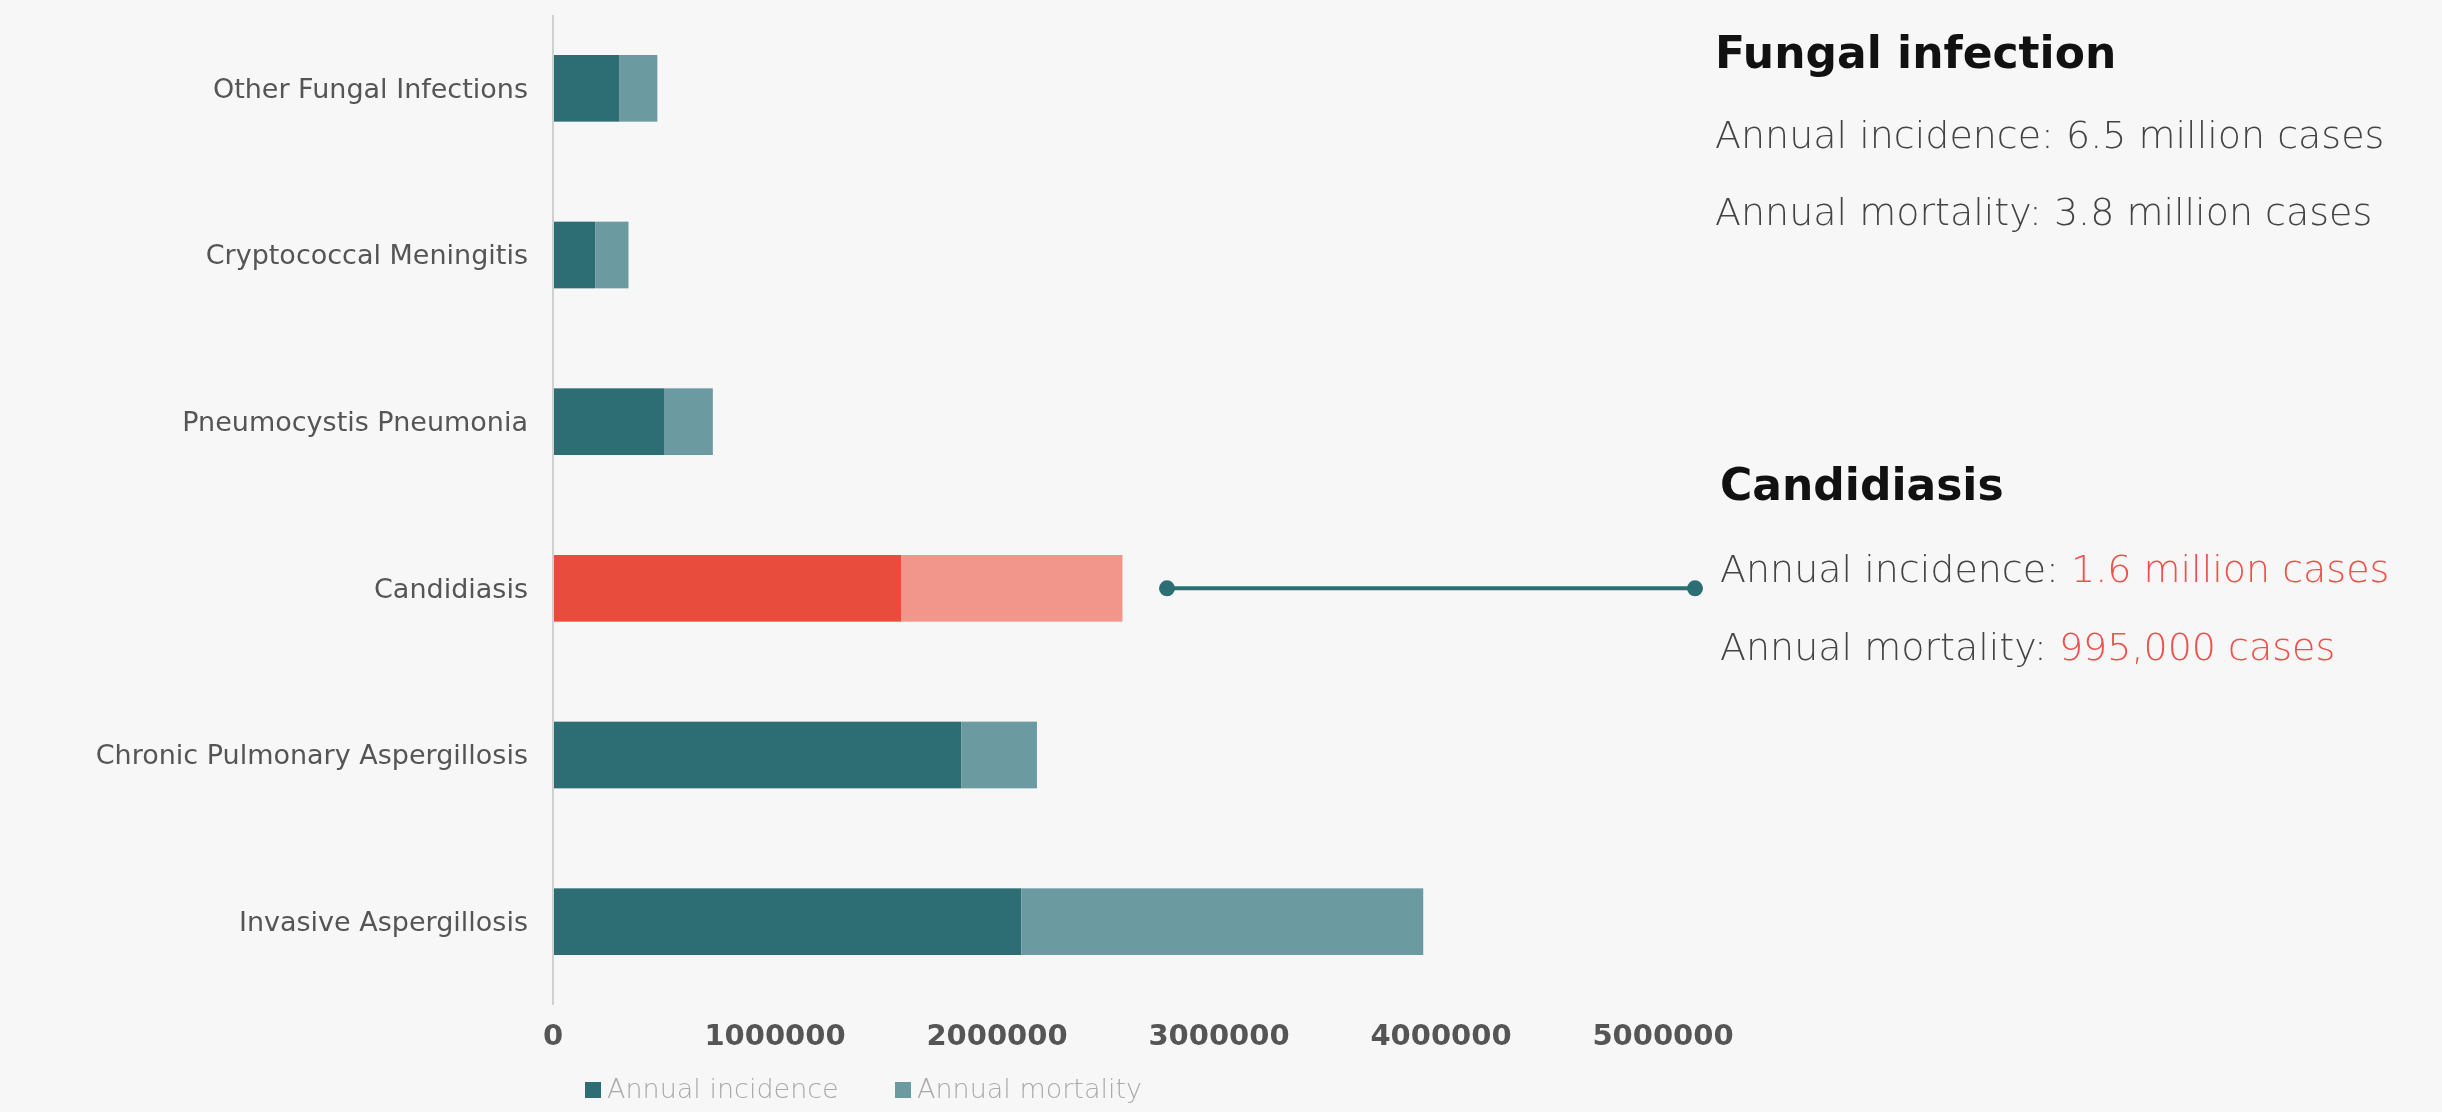 Image resolution: width=2442 pixels, height=1112 pixels. I want to click on x-tick-label: 1000000, so click(775, 1035).